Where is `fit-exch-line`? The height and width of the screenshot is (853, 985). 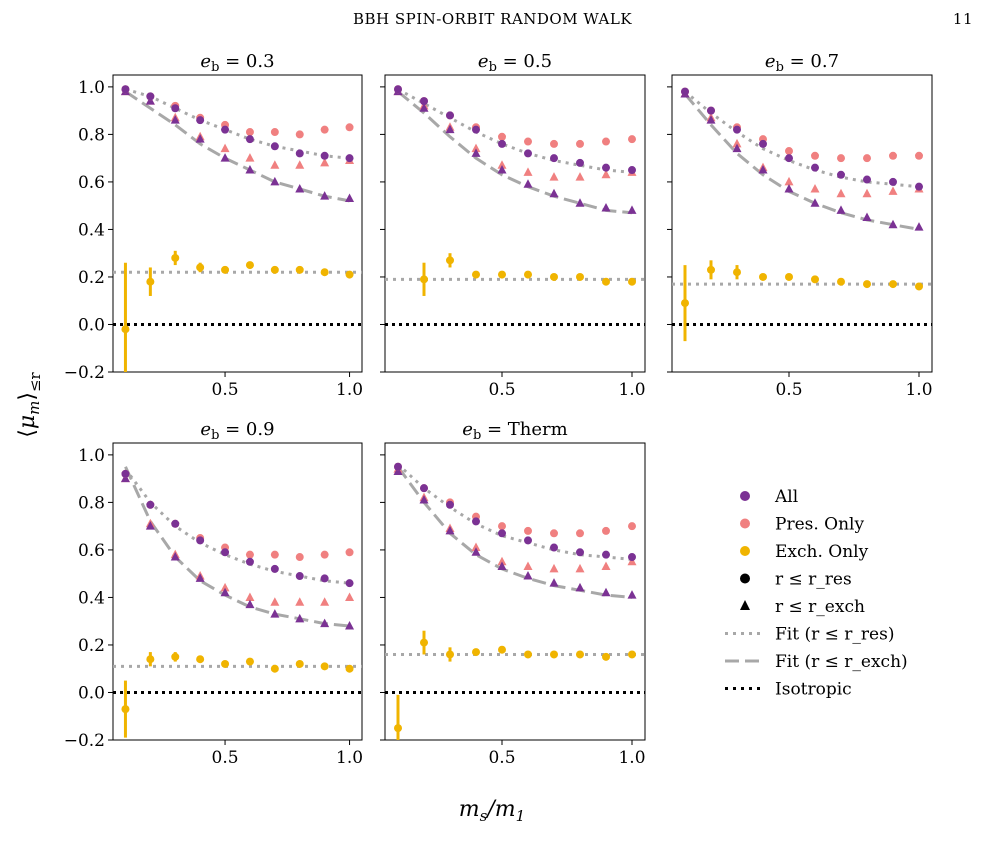
fit-exch-line is located at coordinates (237, 146).